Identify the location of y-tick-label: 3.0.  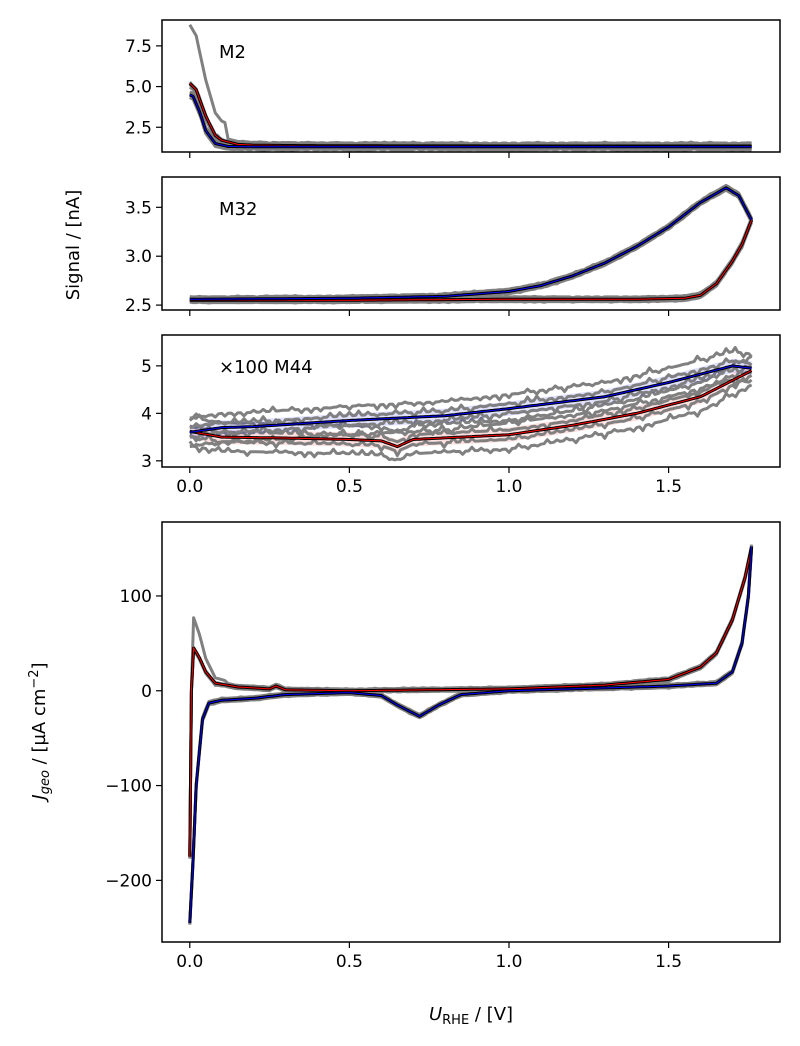
(138, 257).